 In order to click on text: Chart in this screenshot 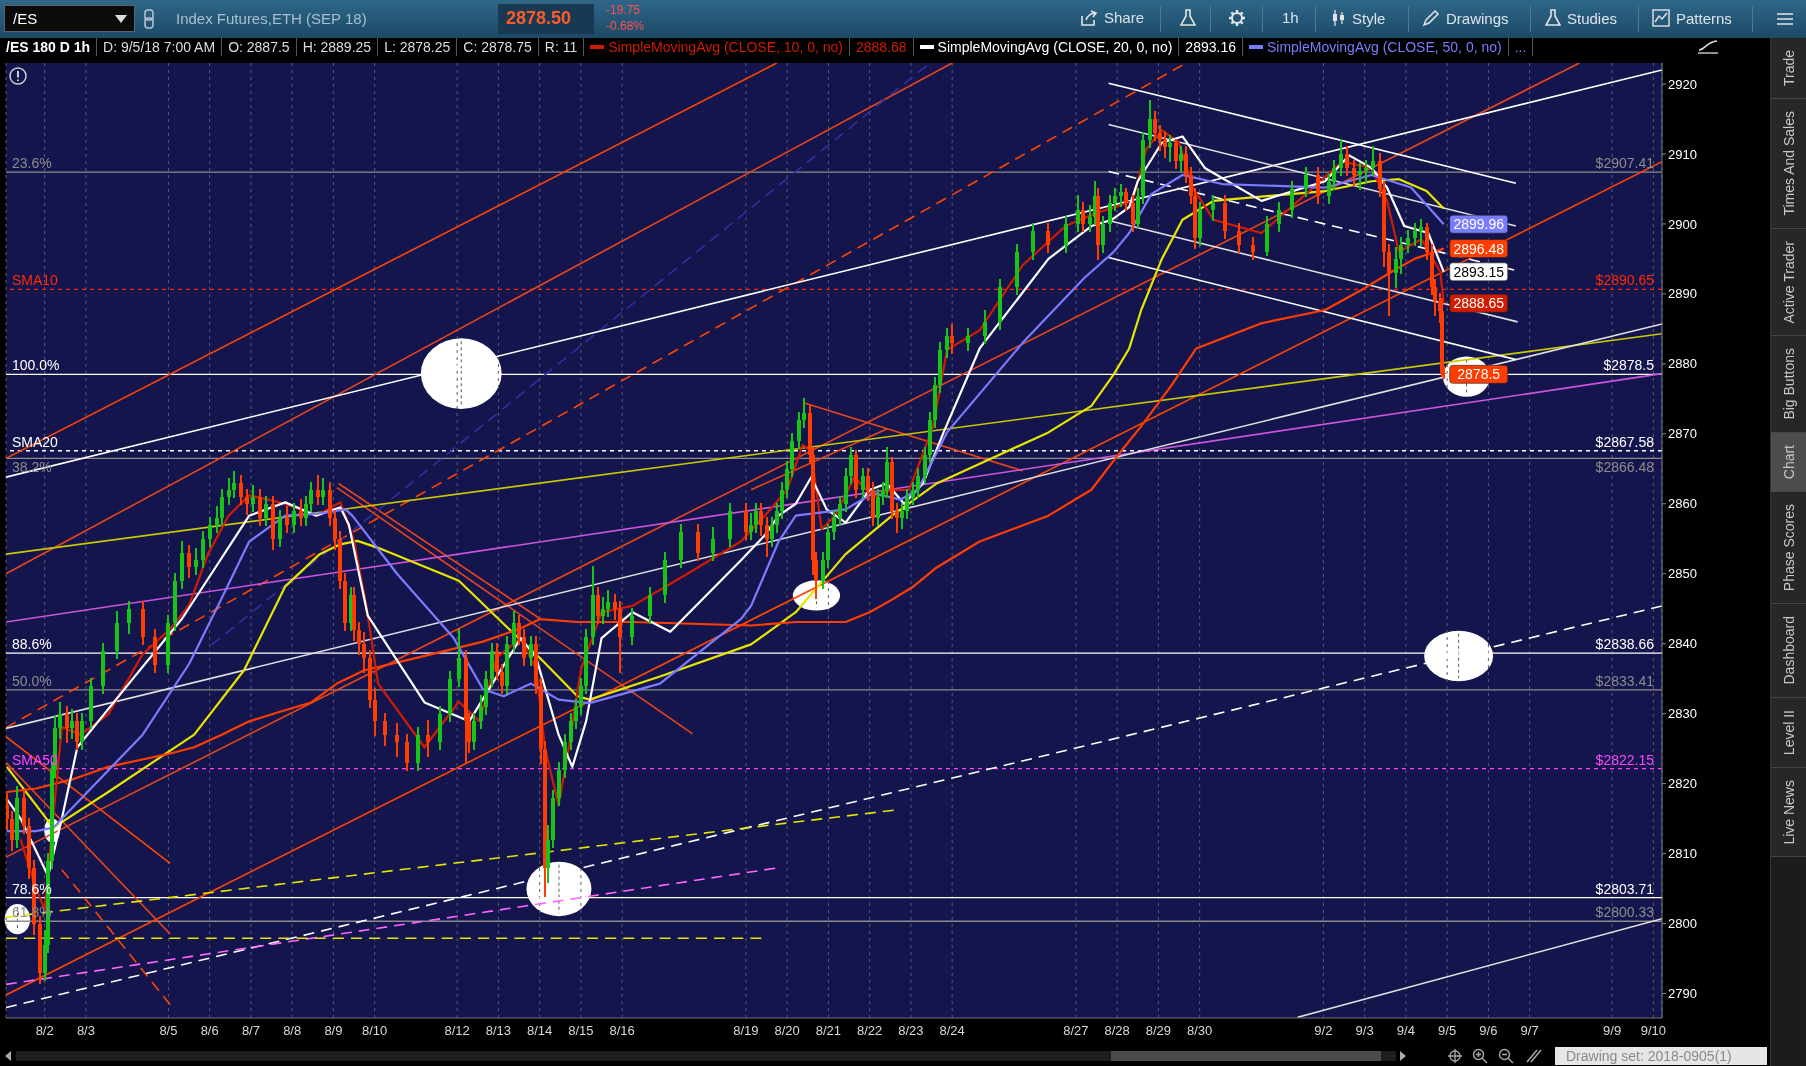, I will do `click(1789, 461)`.